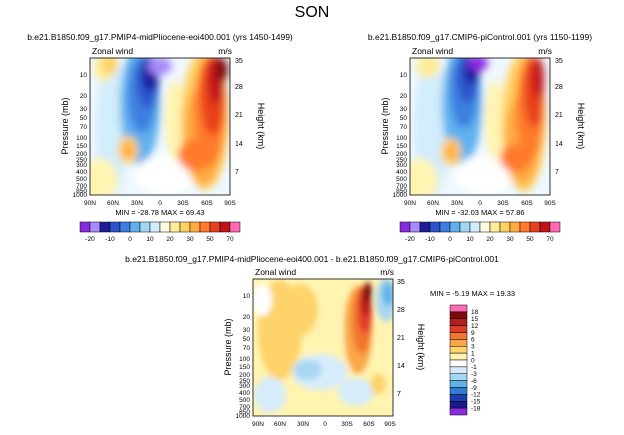  Describe the element at coordinates (475, 319) in the screenshot. I see `colorbar-label: 15` at that location.